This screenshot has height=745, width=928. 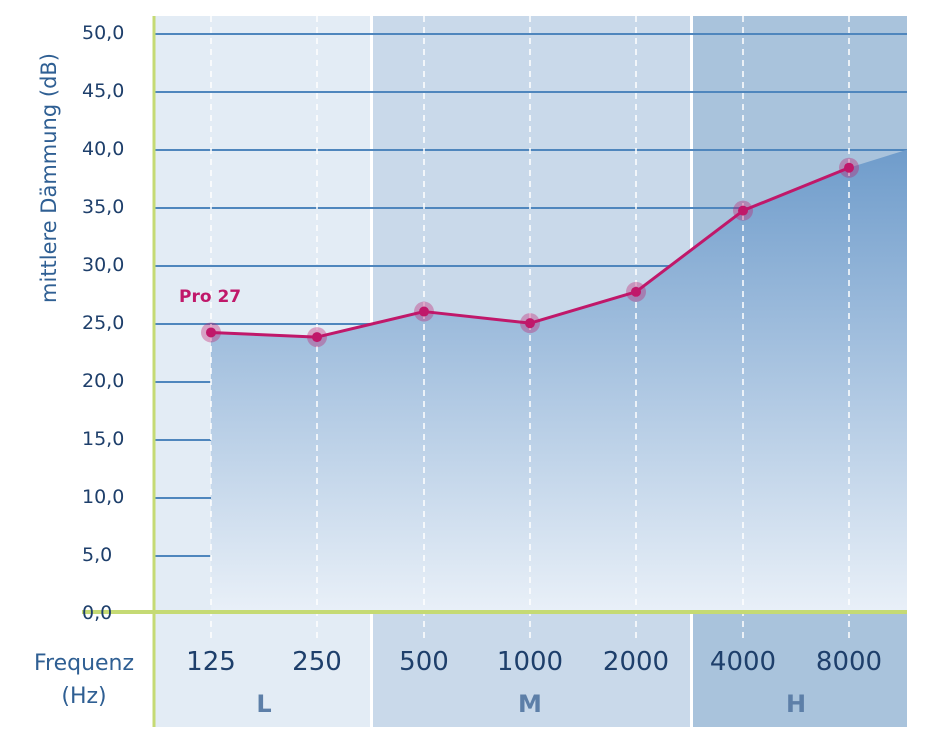 I want to click on y-tick-label: 25,0, so click(x=103, y=323).